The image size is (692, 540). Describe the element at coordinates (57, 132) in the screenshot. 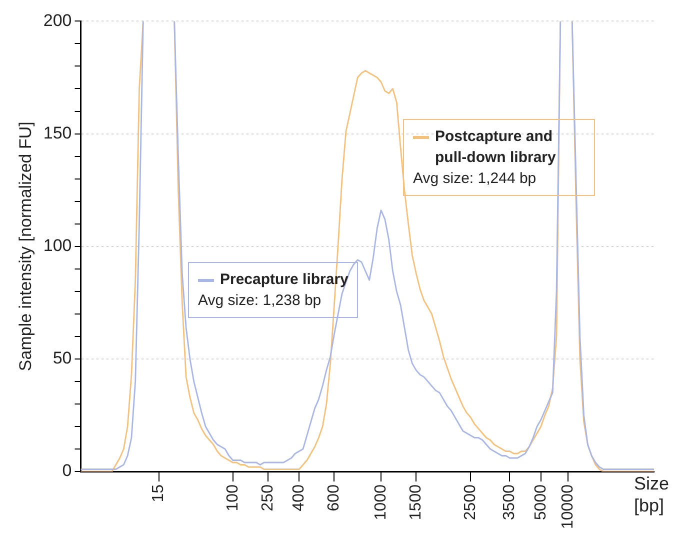

I see `y-tick-label: 150` at that location.